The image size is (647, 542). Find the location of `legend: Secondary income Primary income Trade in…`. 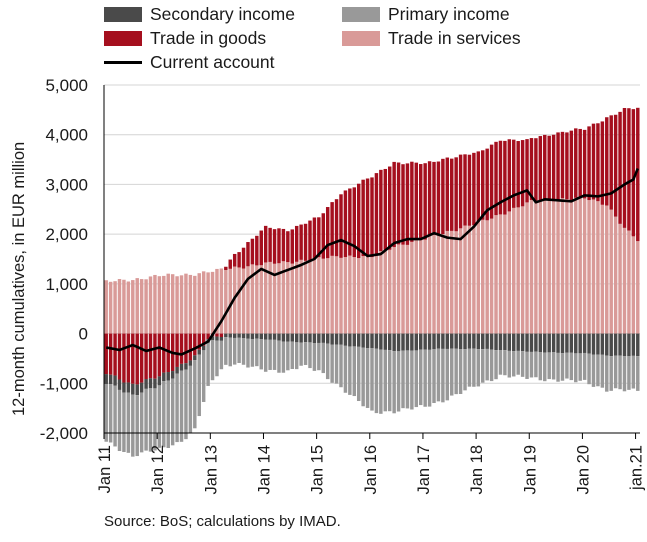

legend: Secondary income Primary income Trade in… is located at coordinates (324, 37).